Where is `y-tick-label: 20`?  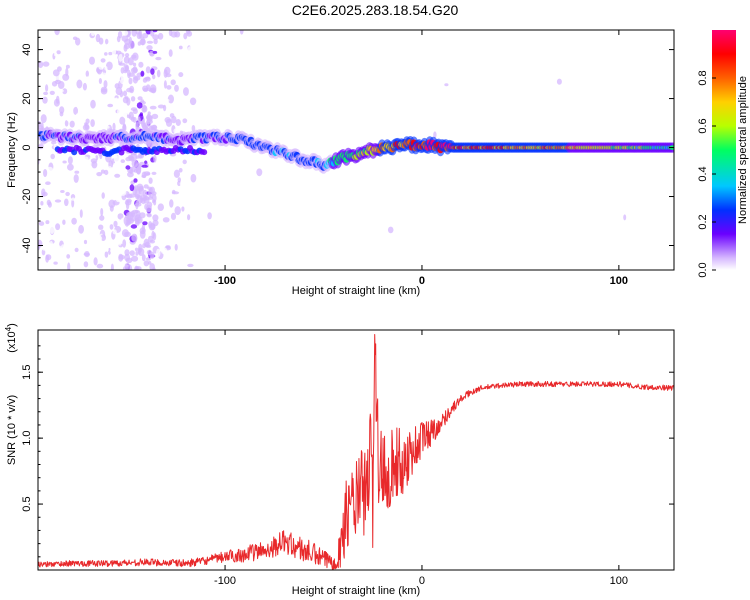
y-tick-label: 20 is located at coordinates (27, 98).